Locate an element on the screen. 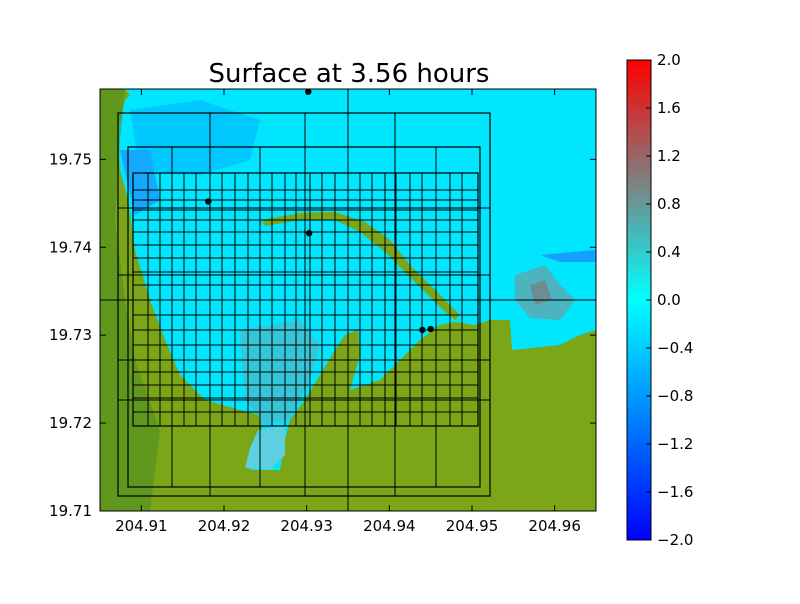 This screenshot has height=604, width=800. deep-water-patch is located at coordinates (195, 137).